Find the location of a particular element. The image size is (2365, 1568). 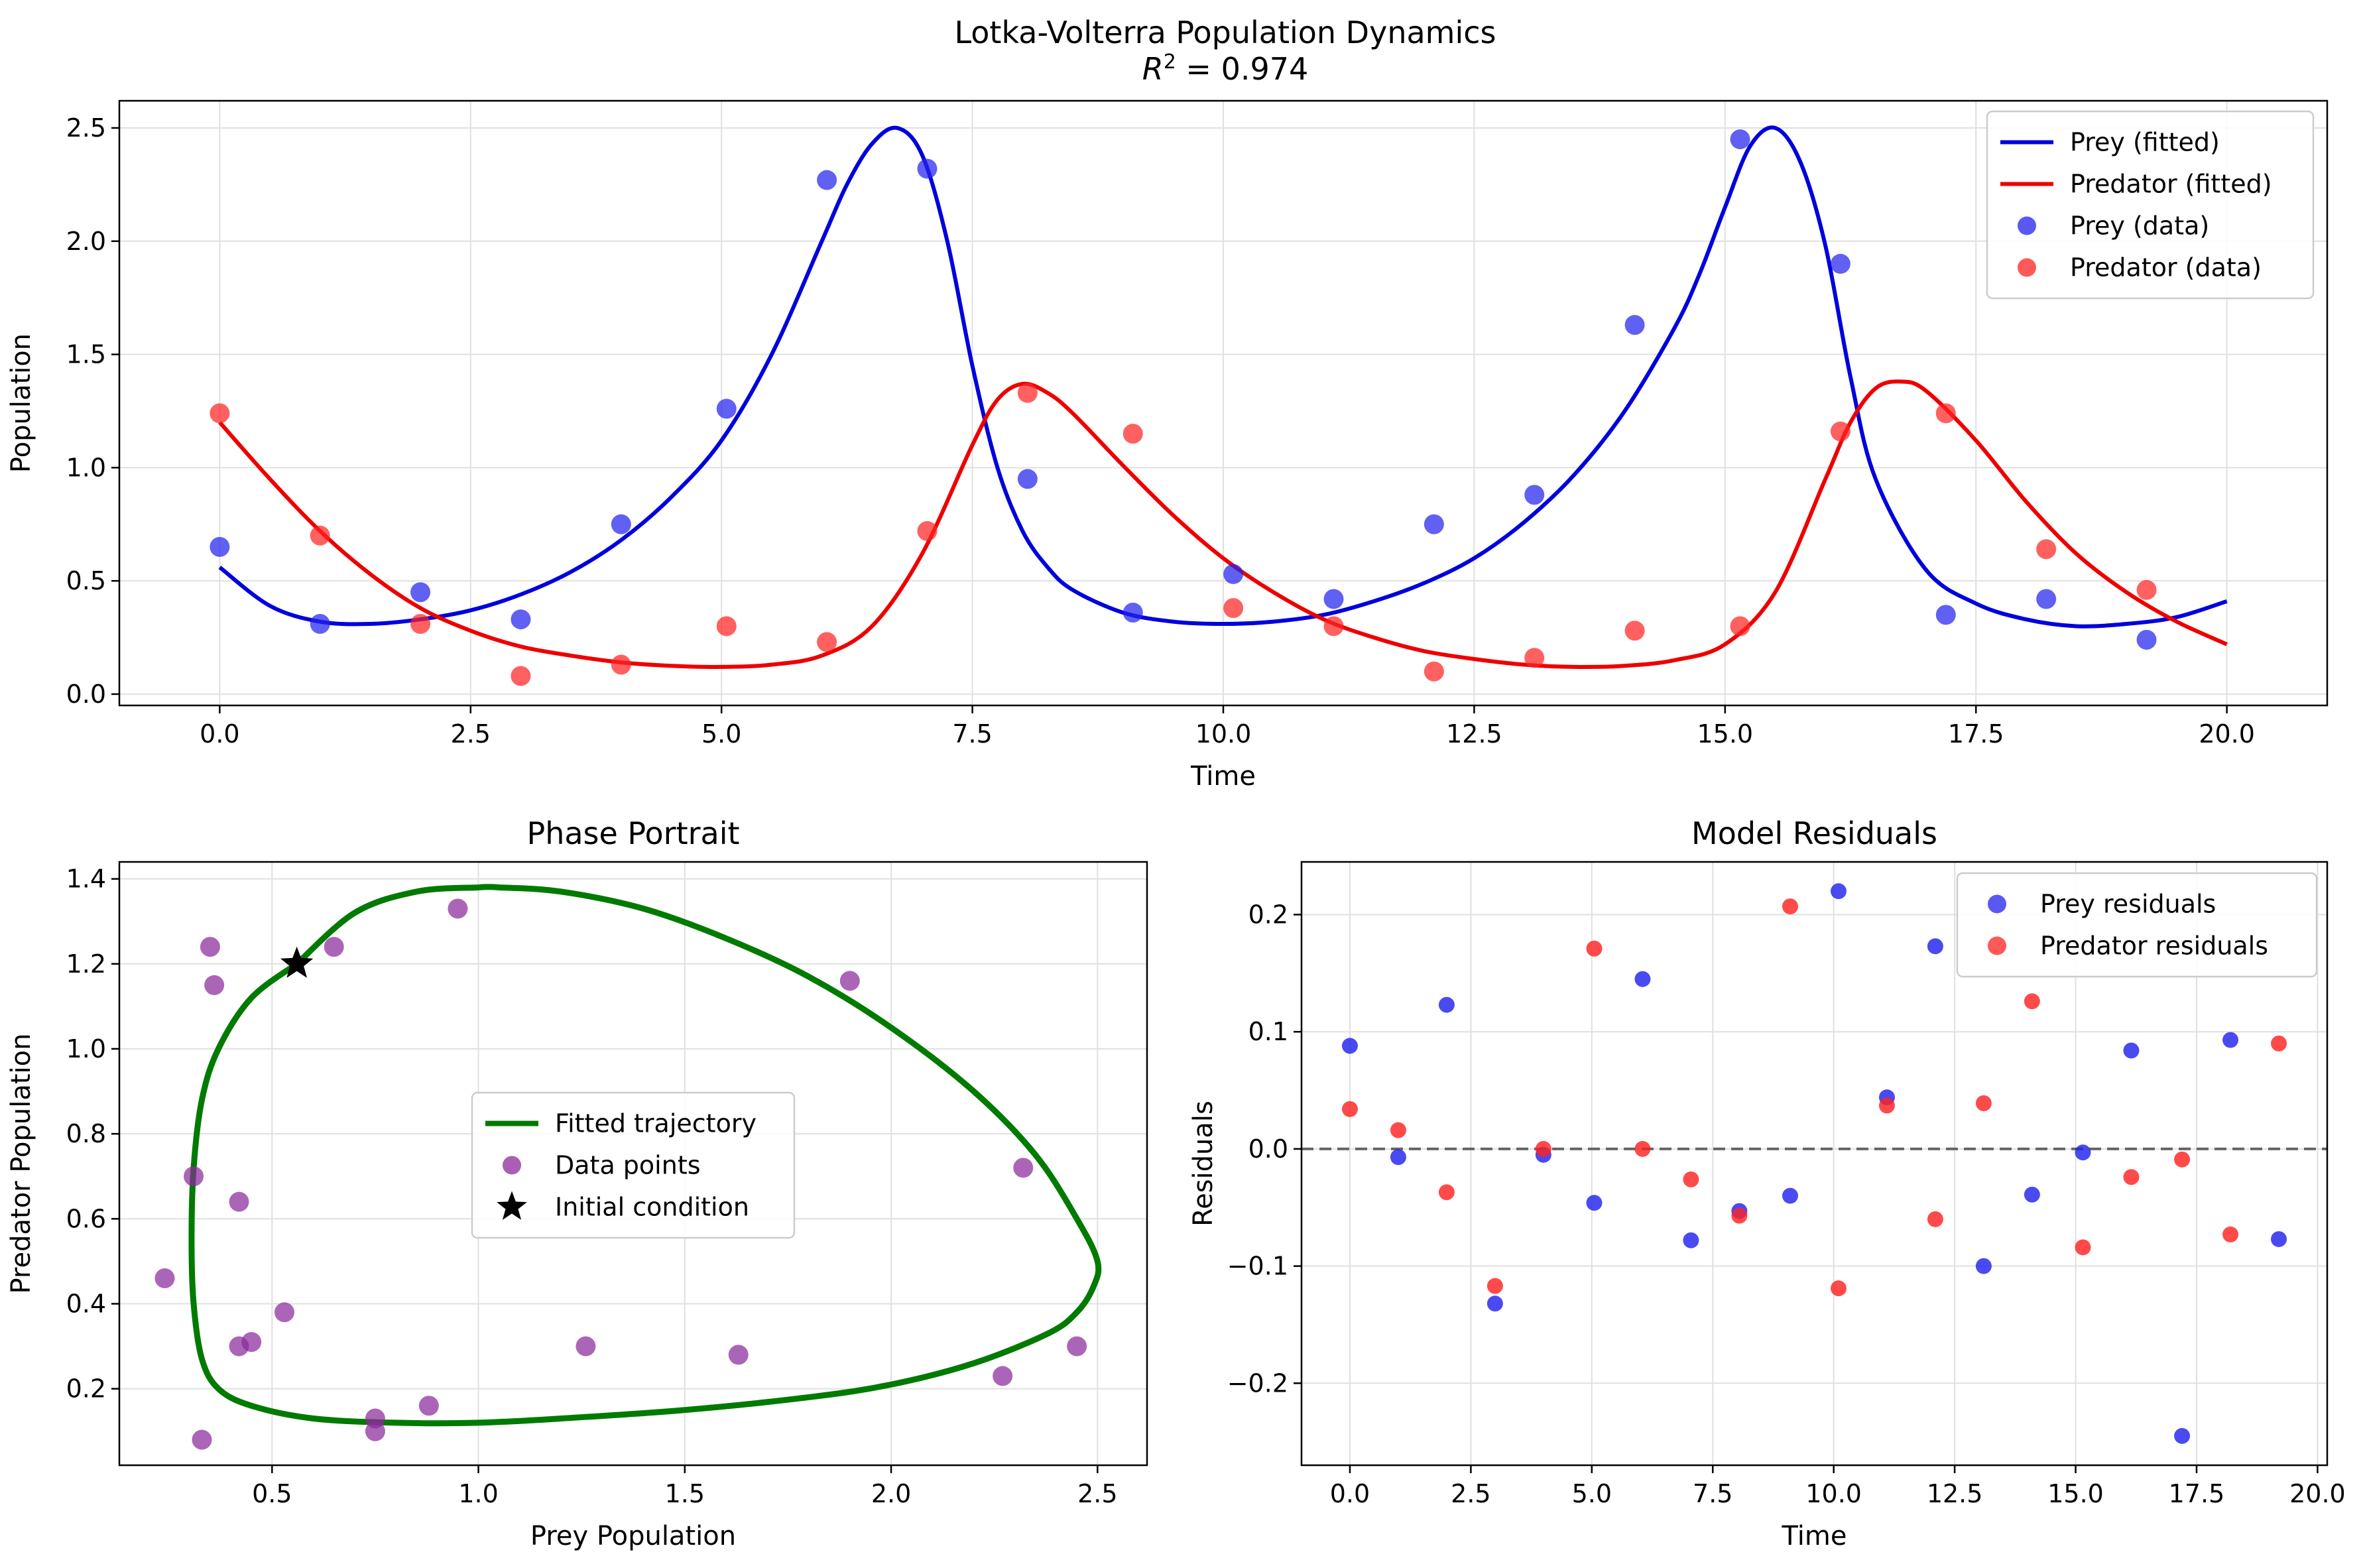

x-tick-label: 10.0 is located at coordinates (1223, 734).